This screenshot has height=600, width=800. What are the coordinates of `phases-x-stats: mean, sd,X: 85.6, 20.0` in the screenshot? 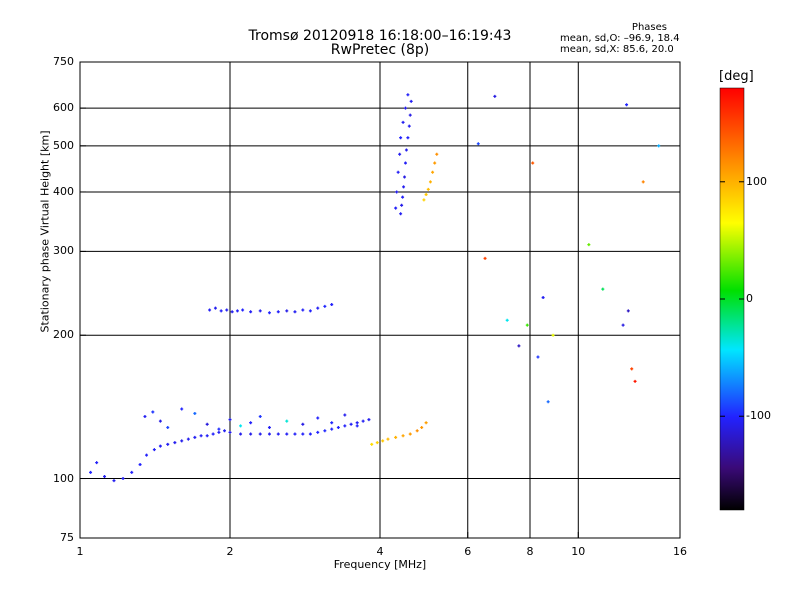 It's located at (617, 49).